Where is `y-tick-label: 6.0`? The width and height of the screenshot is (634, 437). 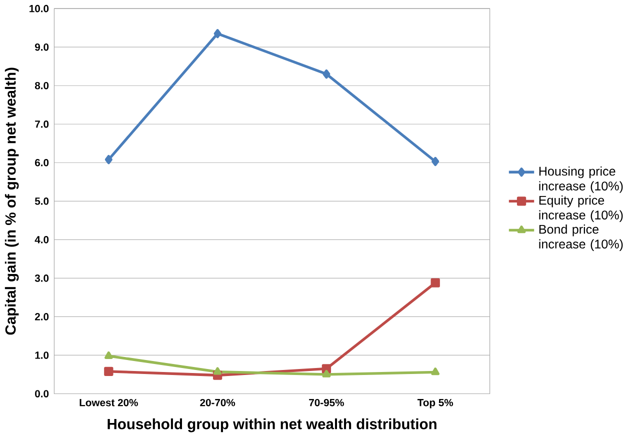
y-tick-label: 6.0 is located at coordinates (42, 162).